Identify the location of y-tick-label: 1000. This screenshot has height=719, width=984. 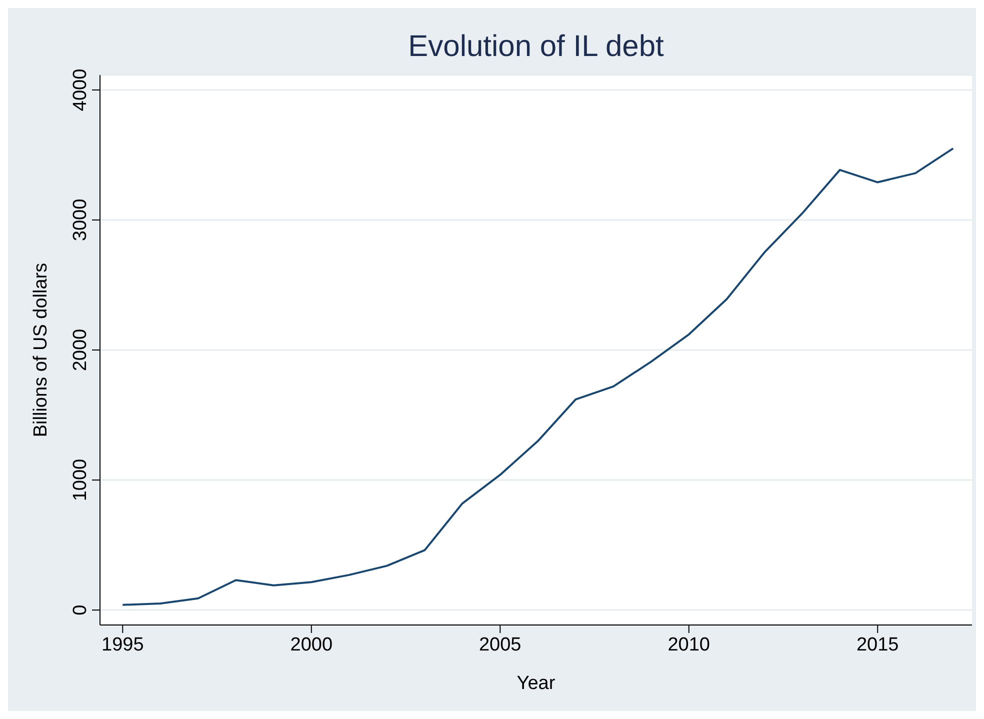
(80, 480).